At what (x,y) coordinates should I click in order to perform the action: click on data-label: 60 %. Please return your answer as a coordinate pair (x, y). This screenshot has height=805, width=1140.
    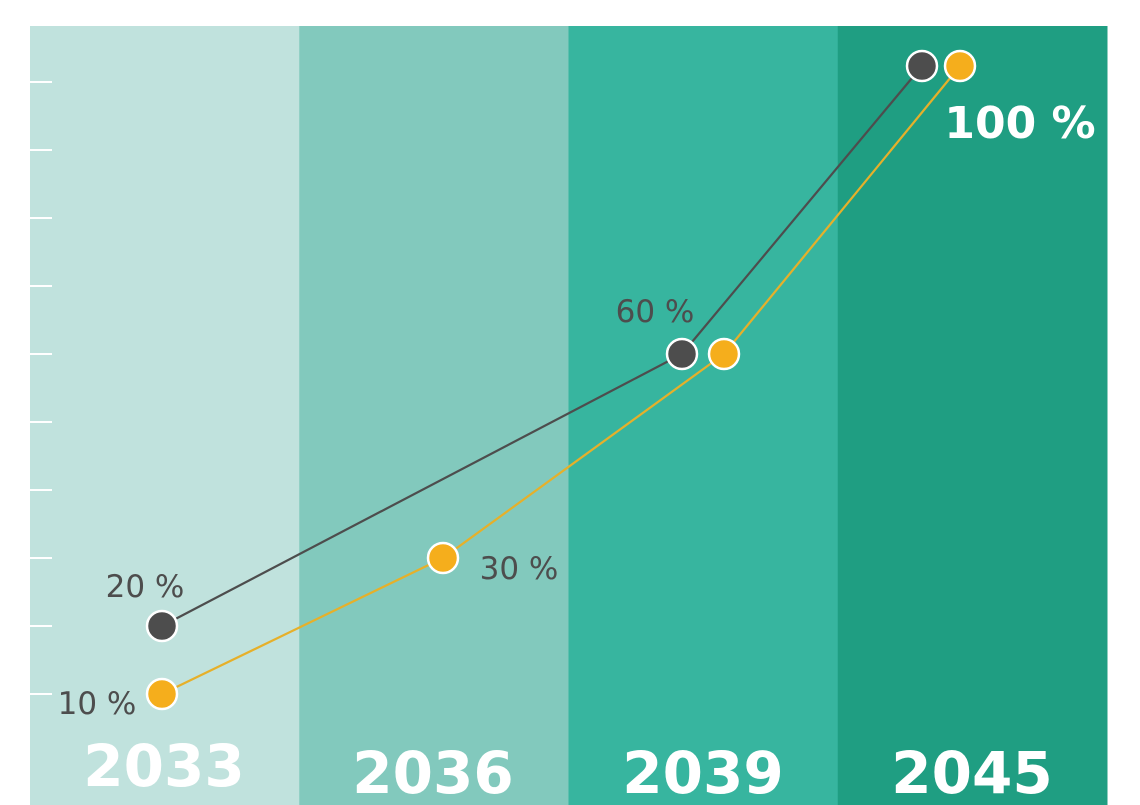
    Looking at the image, I should click on (655, 312).